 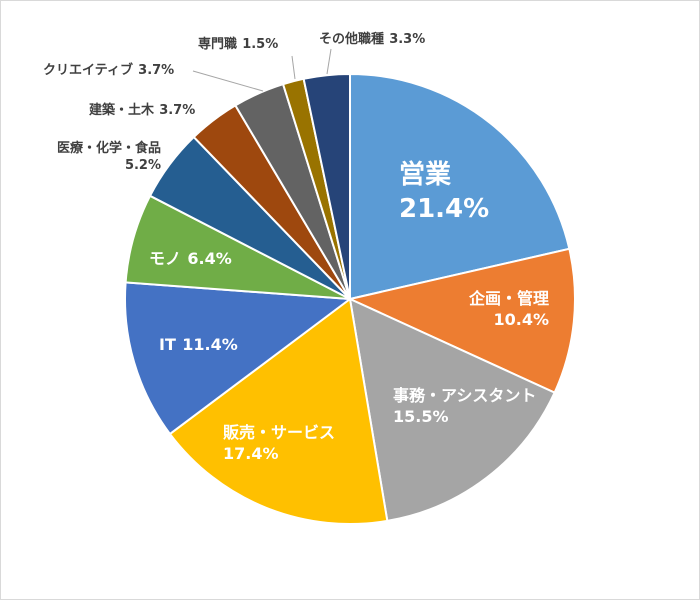 I want to click on slice-name: 販売・サービス, so click(x=279, y=432).